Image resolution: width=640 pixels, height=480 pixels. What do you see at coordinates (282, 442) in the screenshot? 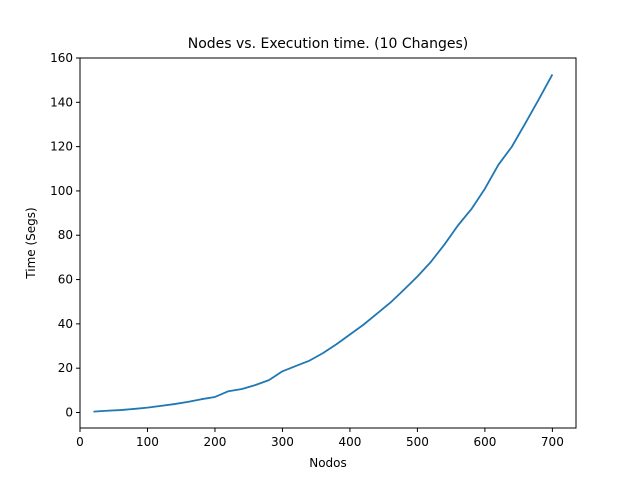
I see `x-tick-label: 300` at bounding box center [282, 442].